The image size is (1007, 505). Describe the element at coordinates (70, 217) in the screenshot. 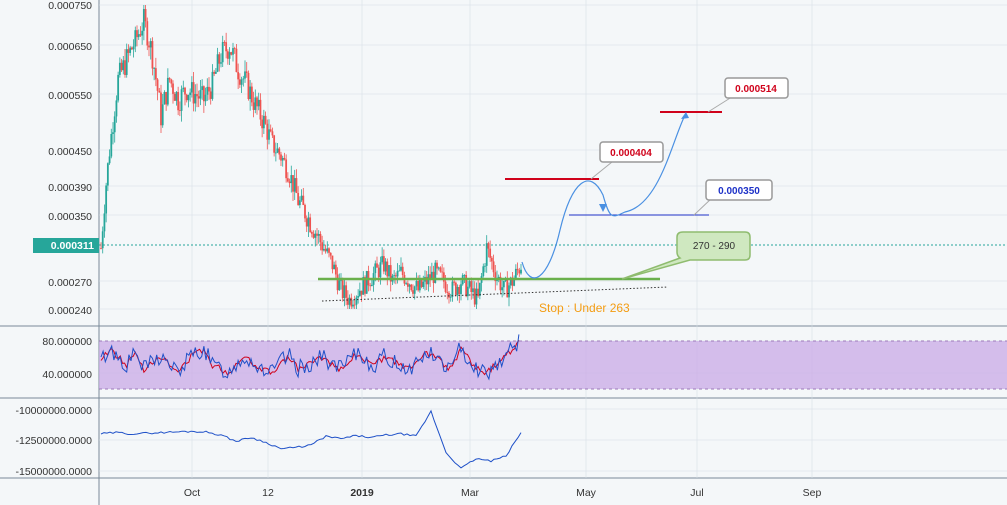

I see `price-y-tick: 0.000350` at that location.